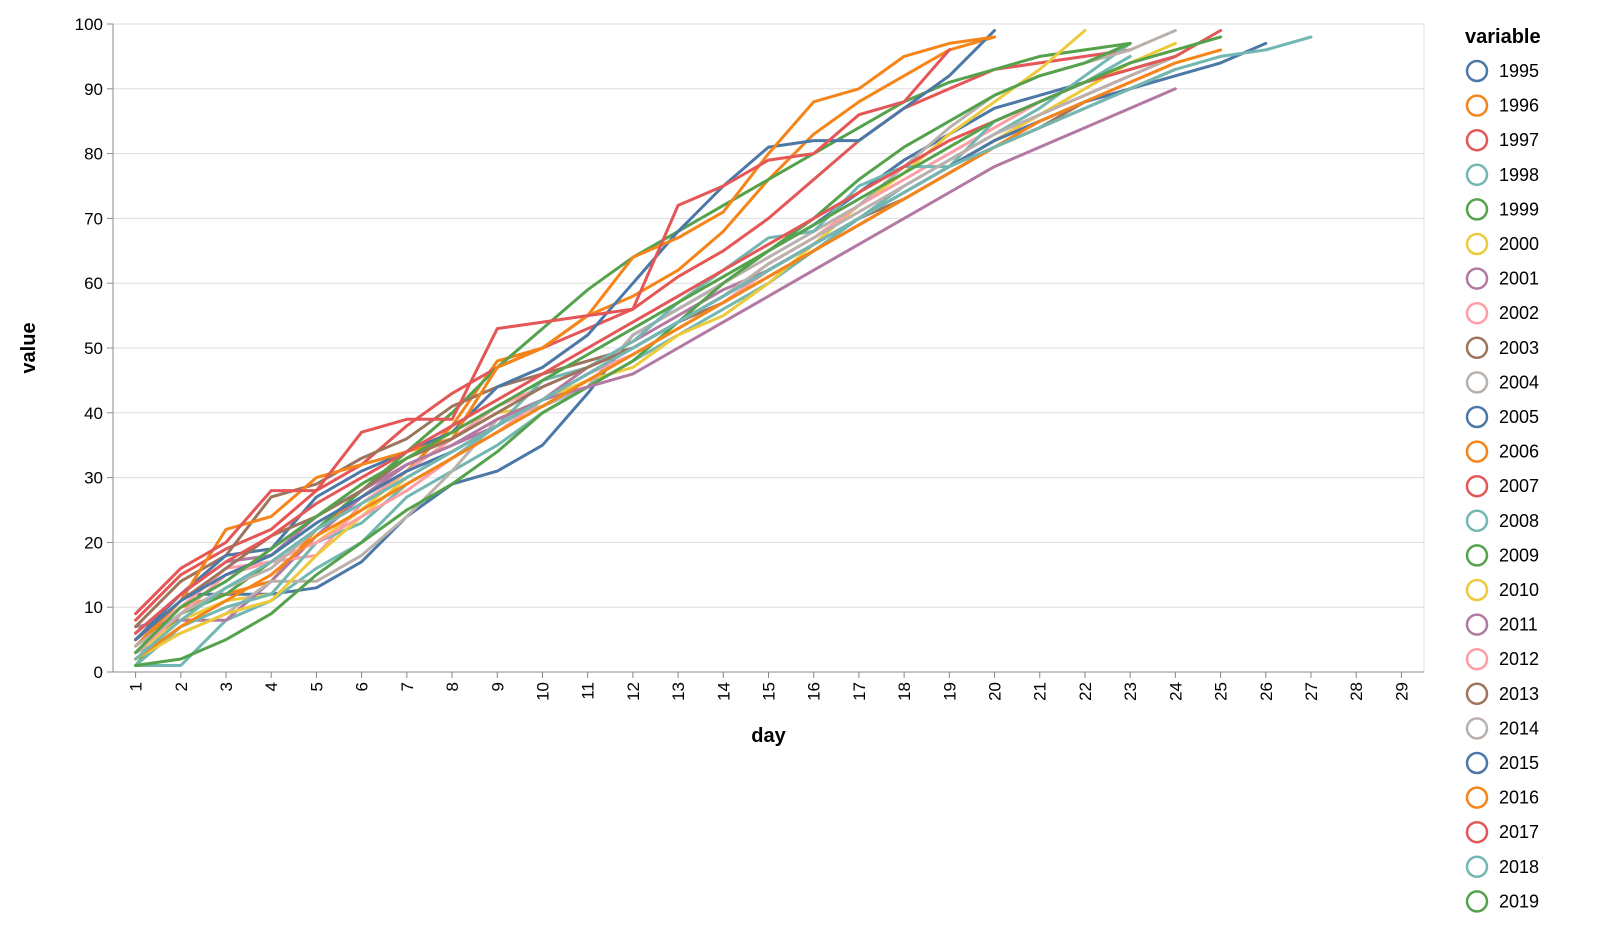  I want to click on y-tick-label-90: 90, so click(93, 89).